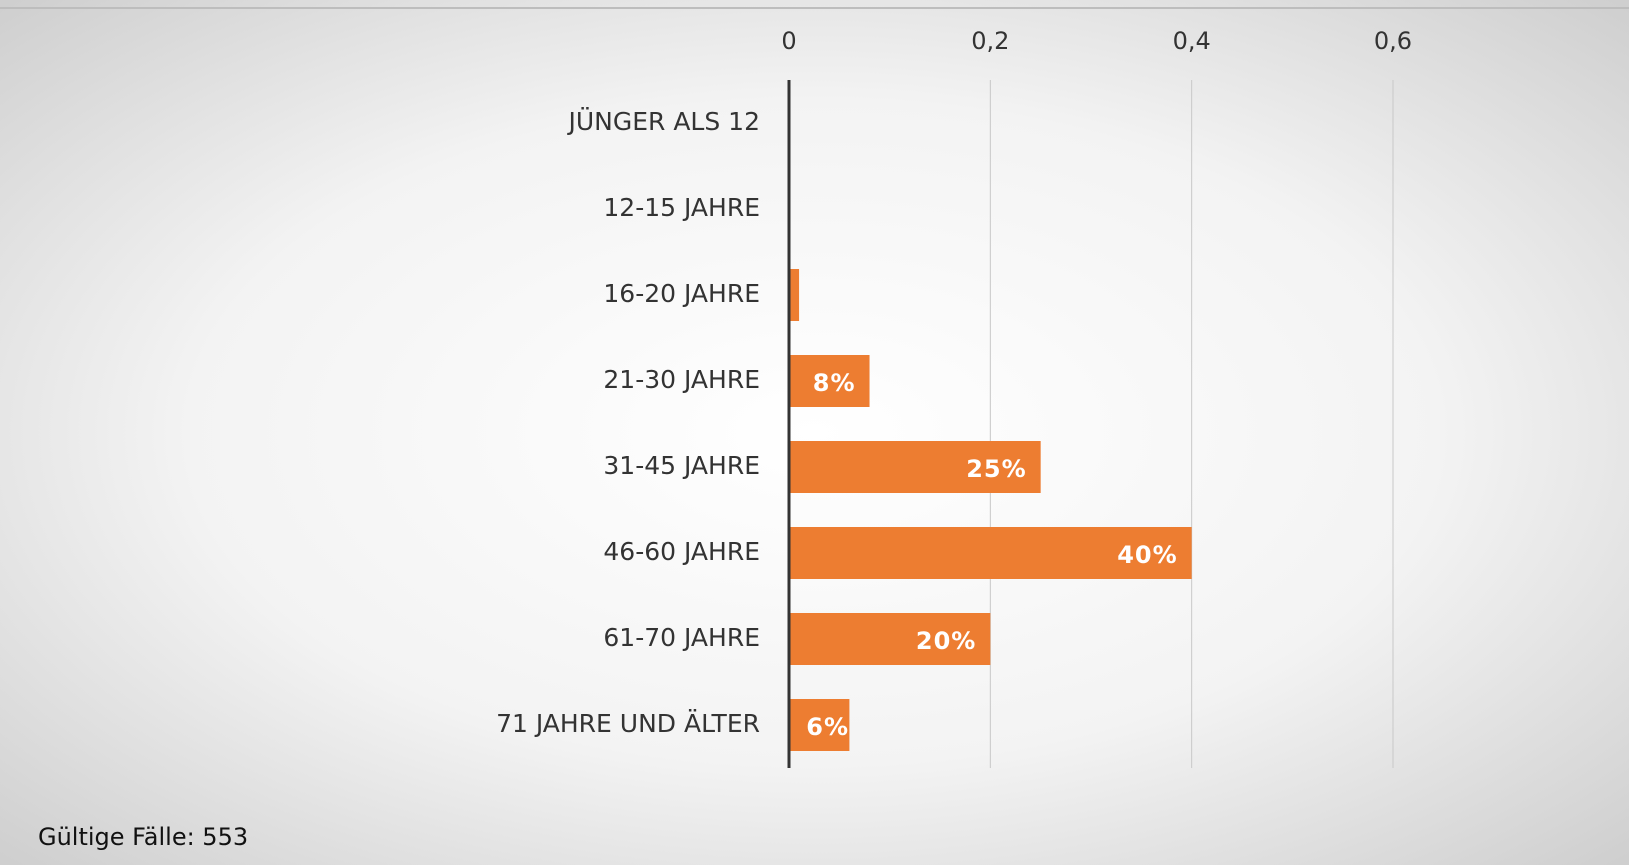  What do you see at coordinates (681, 551) in the screenshot?
I see `y-tick-label: 46-60 JAHRE` at bounding box center [681, 551].